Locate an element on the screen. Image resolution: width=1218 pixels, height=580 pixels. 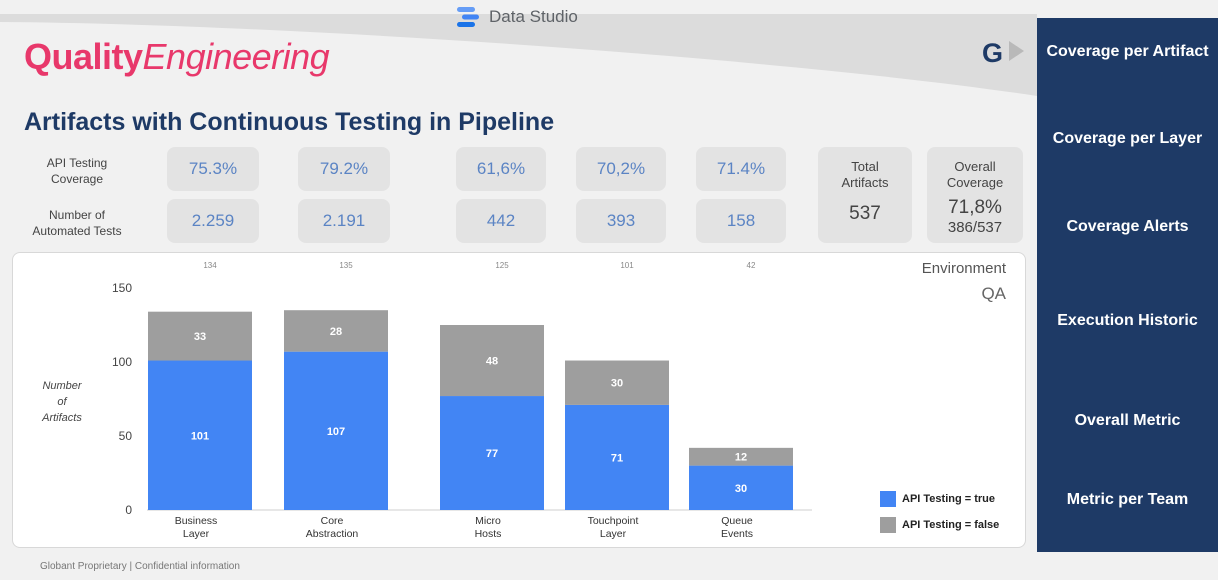
app-header: Data Studio is located at coordinates (516, 17).